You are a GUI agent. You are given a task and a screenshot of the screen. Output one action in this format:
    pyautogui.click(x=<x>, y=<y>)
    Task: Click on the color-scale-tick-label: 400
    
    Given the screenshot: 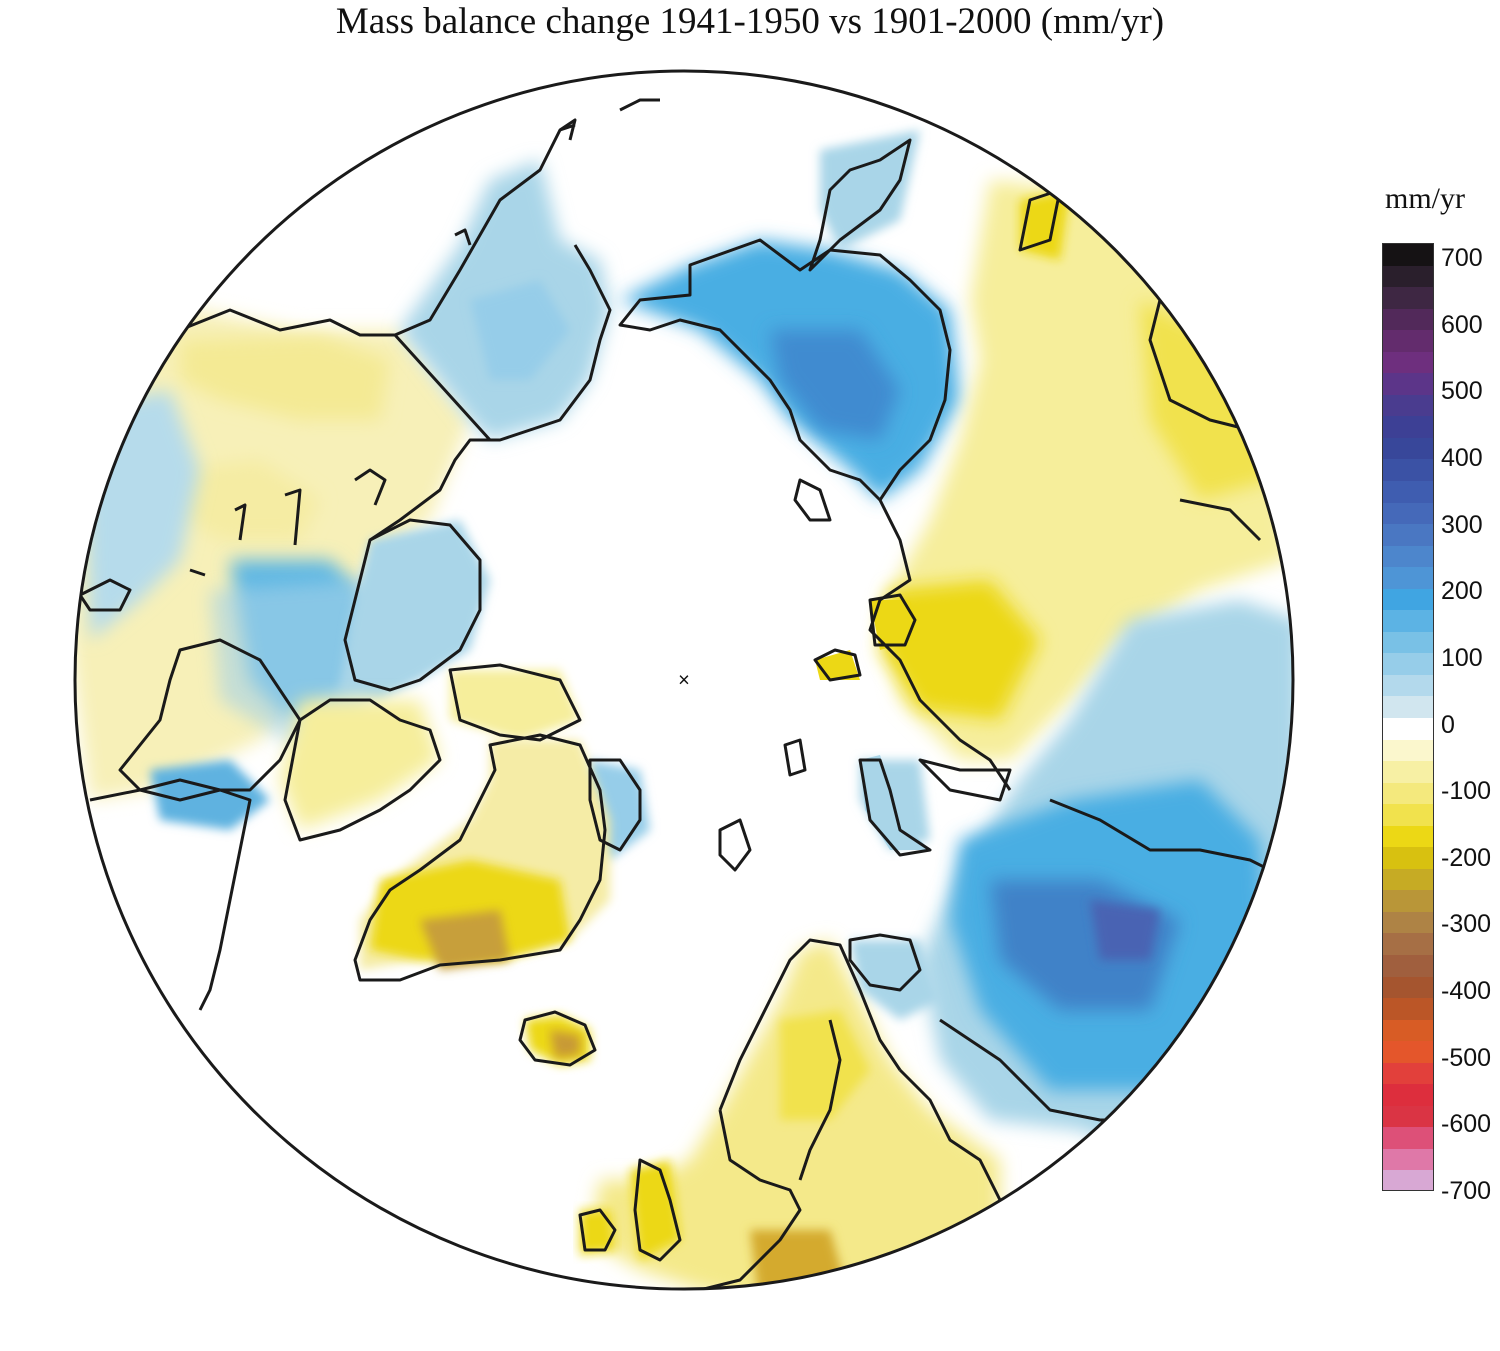 What is the action you would take?
    pyautogui.click(x=1462, y=458)
    